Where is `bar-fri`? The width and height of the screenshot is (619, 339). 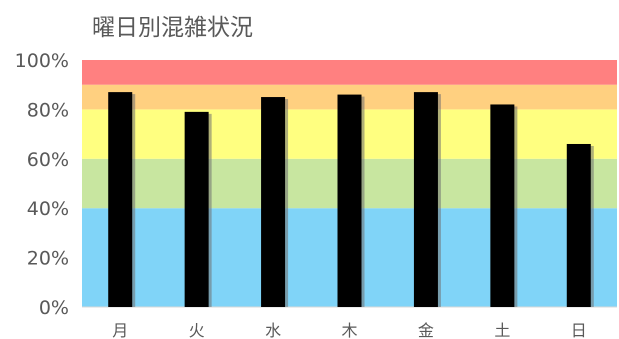
bar-fri is located at coordinates (425, 199).